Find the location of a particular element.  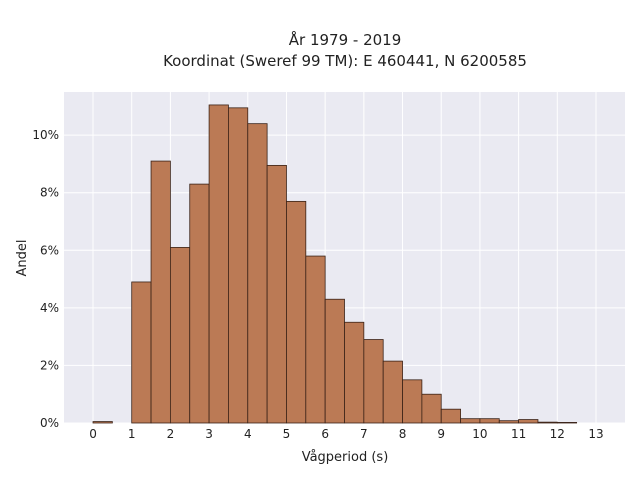

x-tick-label: 10 is located at coordinates (479, 434).